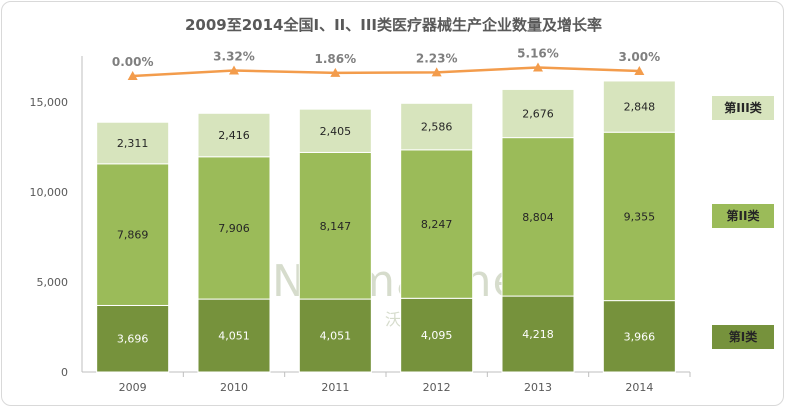 The image size is (787, 409). I want to click on y-tick-label: 15,000, so click(49, 102).